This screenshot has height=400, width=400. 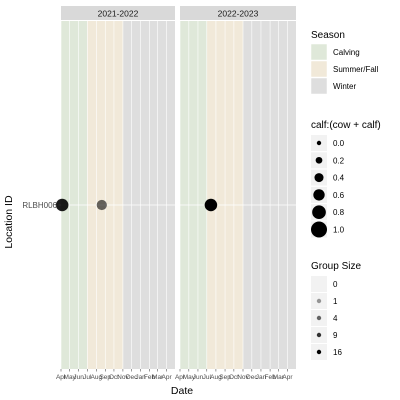 I want to click on legend-label-group-size: 1, so click(x=335, y=301).